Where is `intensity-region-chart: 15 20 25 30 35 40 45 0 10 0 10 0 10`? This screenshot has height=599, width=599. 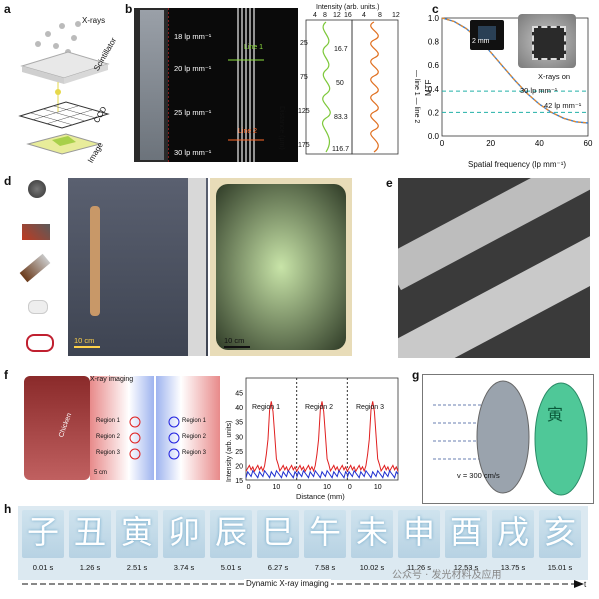 intensity-region-chart: 15 20 25 30 35 40 45 0 10 0 10 0 10 is located at coordinates (317, 434).